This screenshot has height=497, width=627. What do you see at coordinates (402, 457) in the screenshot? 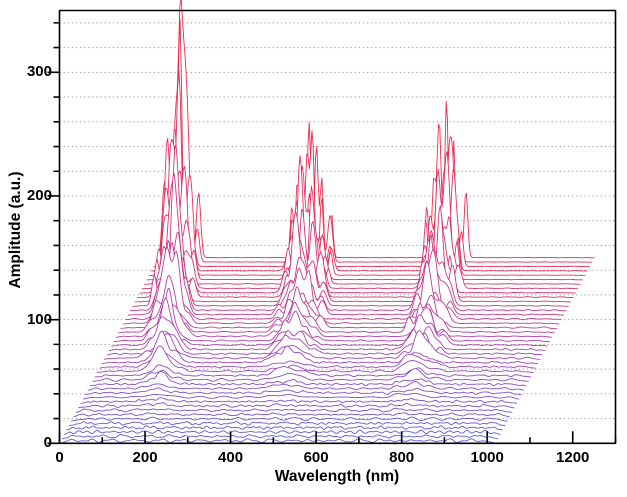
I see `x-tick-label: 800` at bounding box center [402, 457].